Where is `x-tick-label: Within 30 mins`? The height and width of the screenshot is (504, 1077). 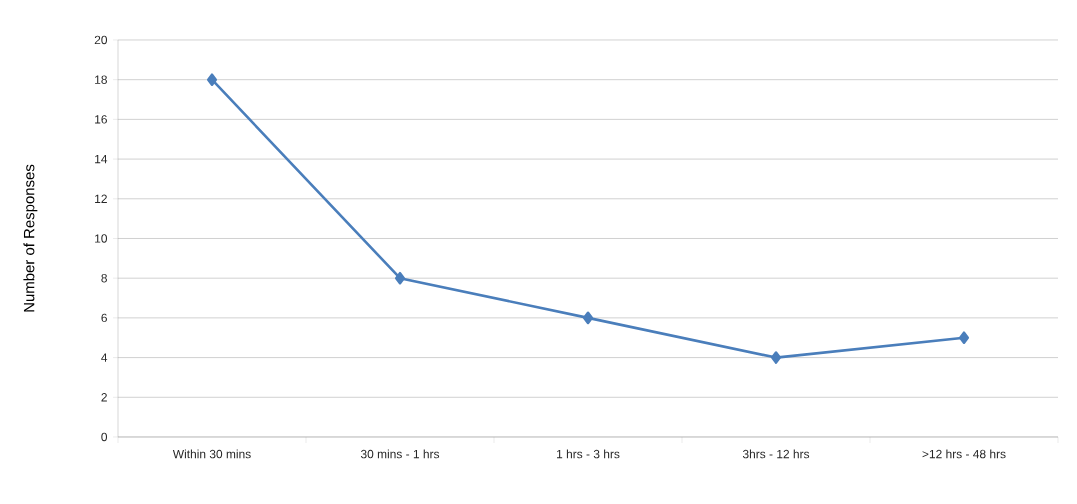 x-tick-label: Within 30 mins is located at coordinates (211, 454).